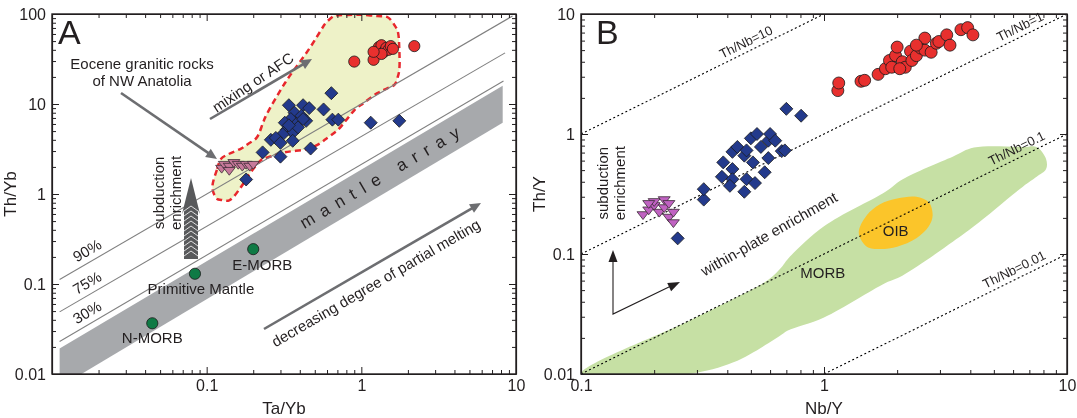 This screenshot has height=418, width=1077. I want to click on x-tick-label: 0.1, so click(207, 386).